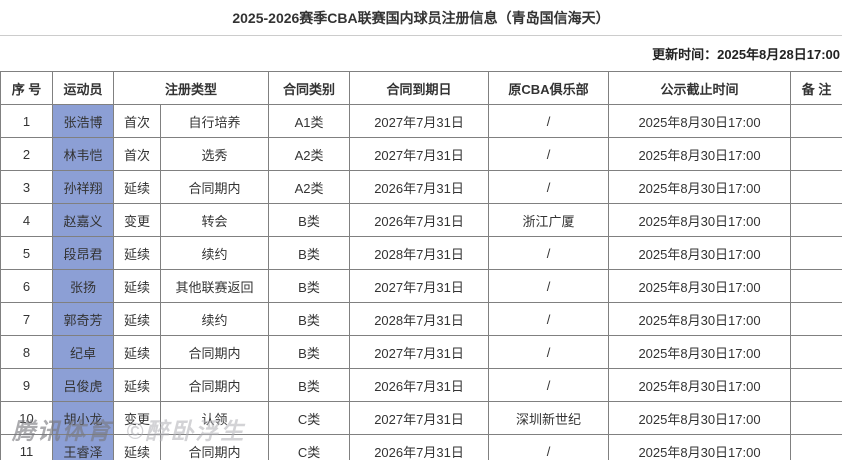 The image size is (842, 460). What do you see at coordinates (746, 54) in the screenshot?
I see `update-time: 更新时间：2025年8月28日17:00` at bounding box center [746, 54].